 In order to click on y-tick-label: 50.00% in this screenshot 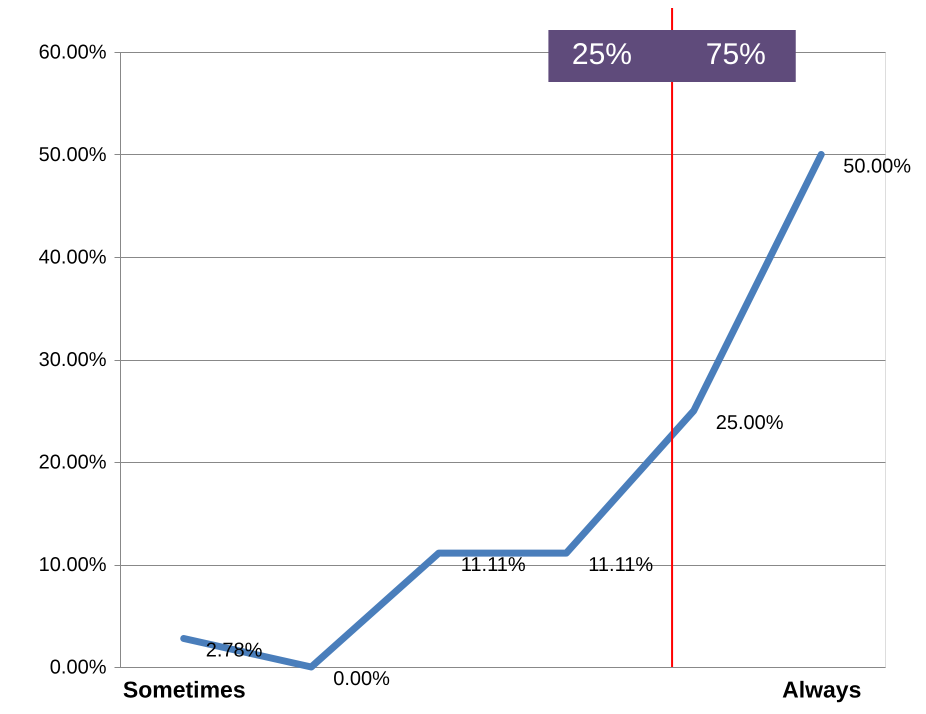, I will do `click(72, 155)`.